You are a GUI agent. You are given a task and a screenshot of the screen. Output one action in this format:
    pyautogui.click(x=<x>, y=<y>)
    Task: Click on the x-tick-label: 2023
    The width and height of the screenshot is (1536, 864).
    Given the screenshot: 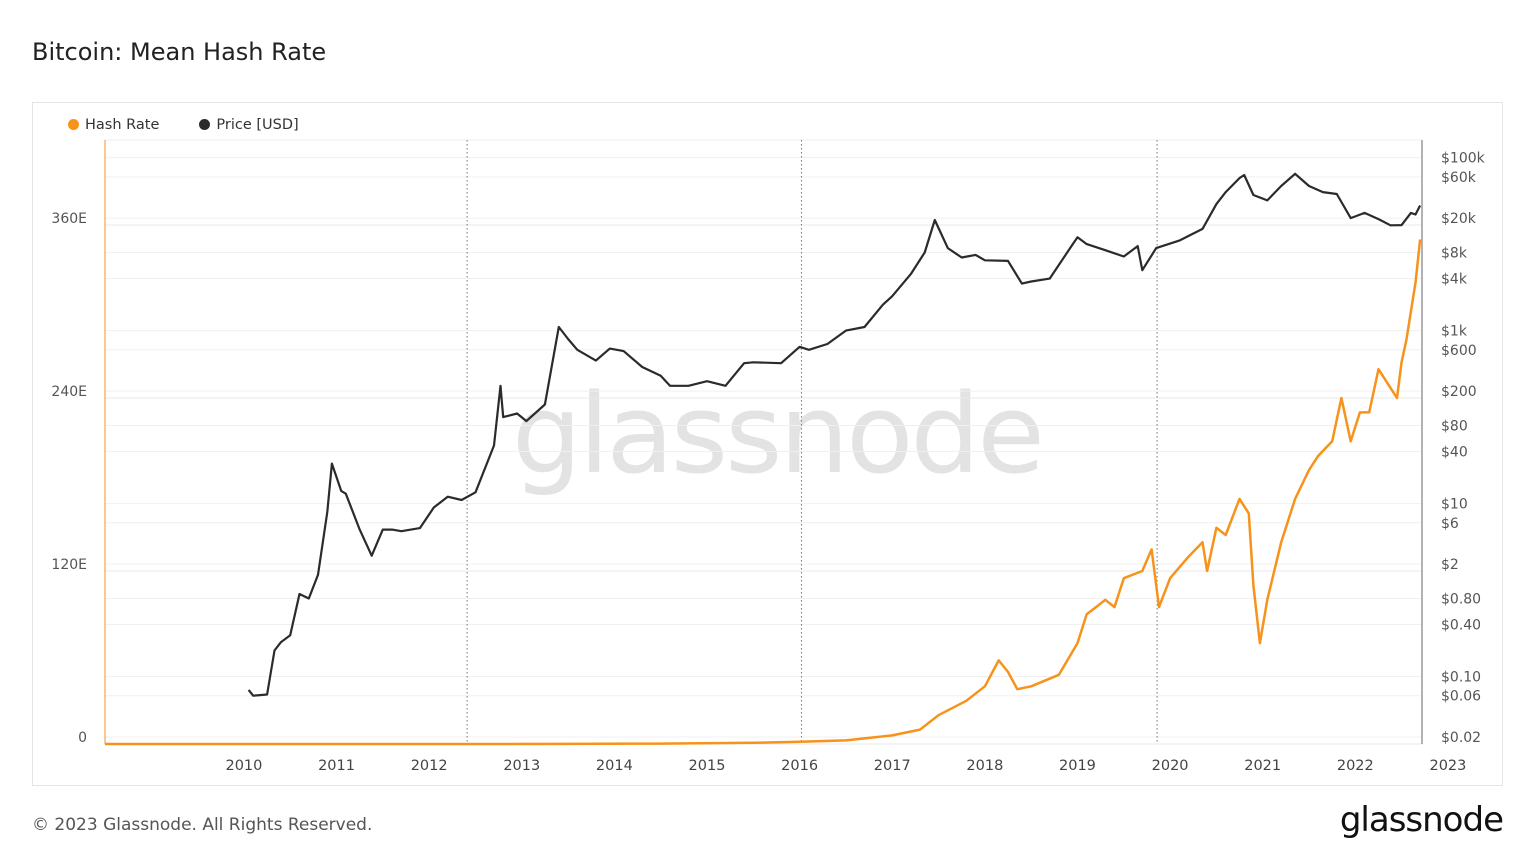 What is the action you would take?
    pyautogui.click(x=1447, y=766)
    